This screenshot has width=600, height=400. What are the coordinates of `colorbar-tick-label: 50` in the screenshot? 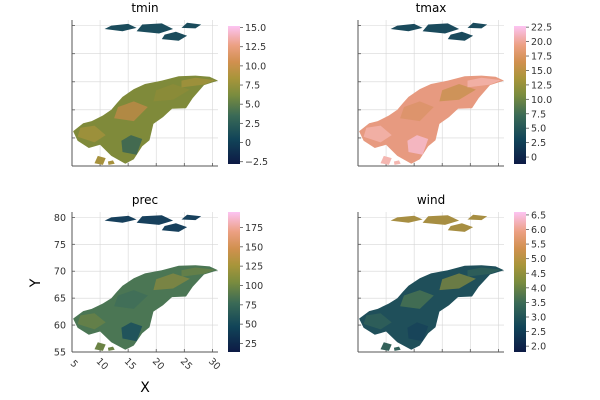 It's located at (251, 325).